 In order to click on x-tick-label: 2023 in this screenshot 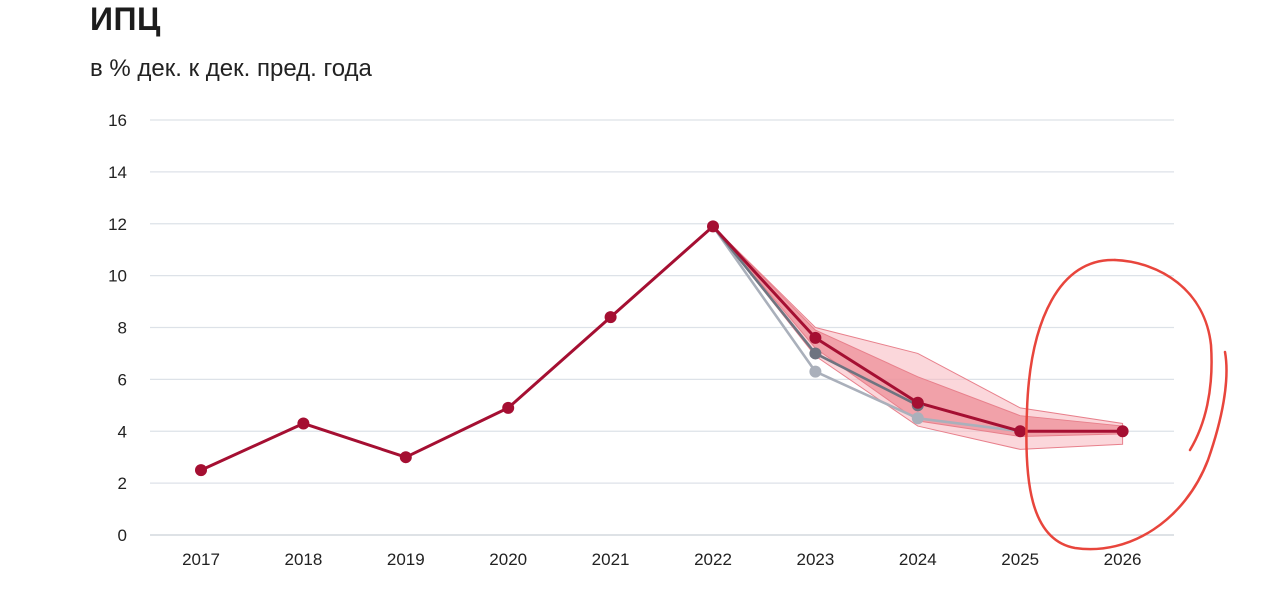, I will do `click(815, 559)`.